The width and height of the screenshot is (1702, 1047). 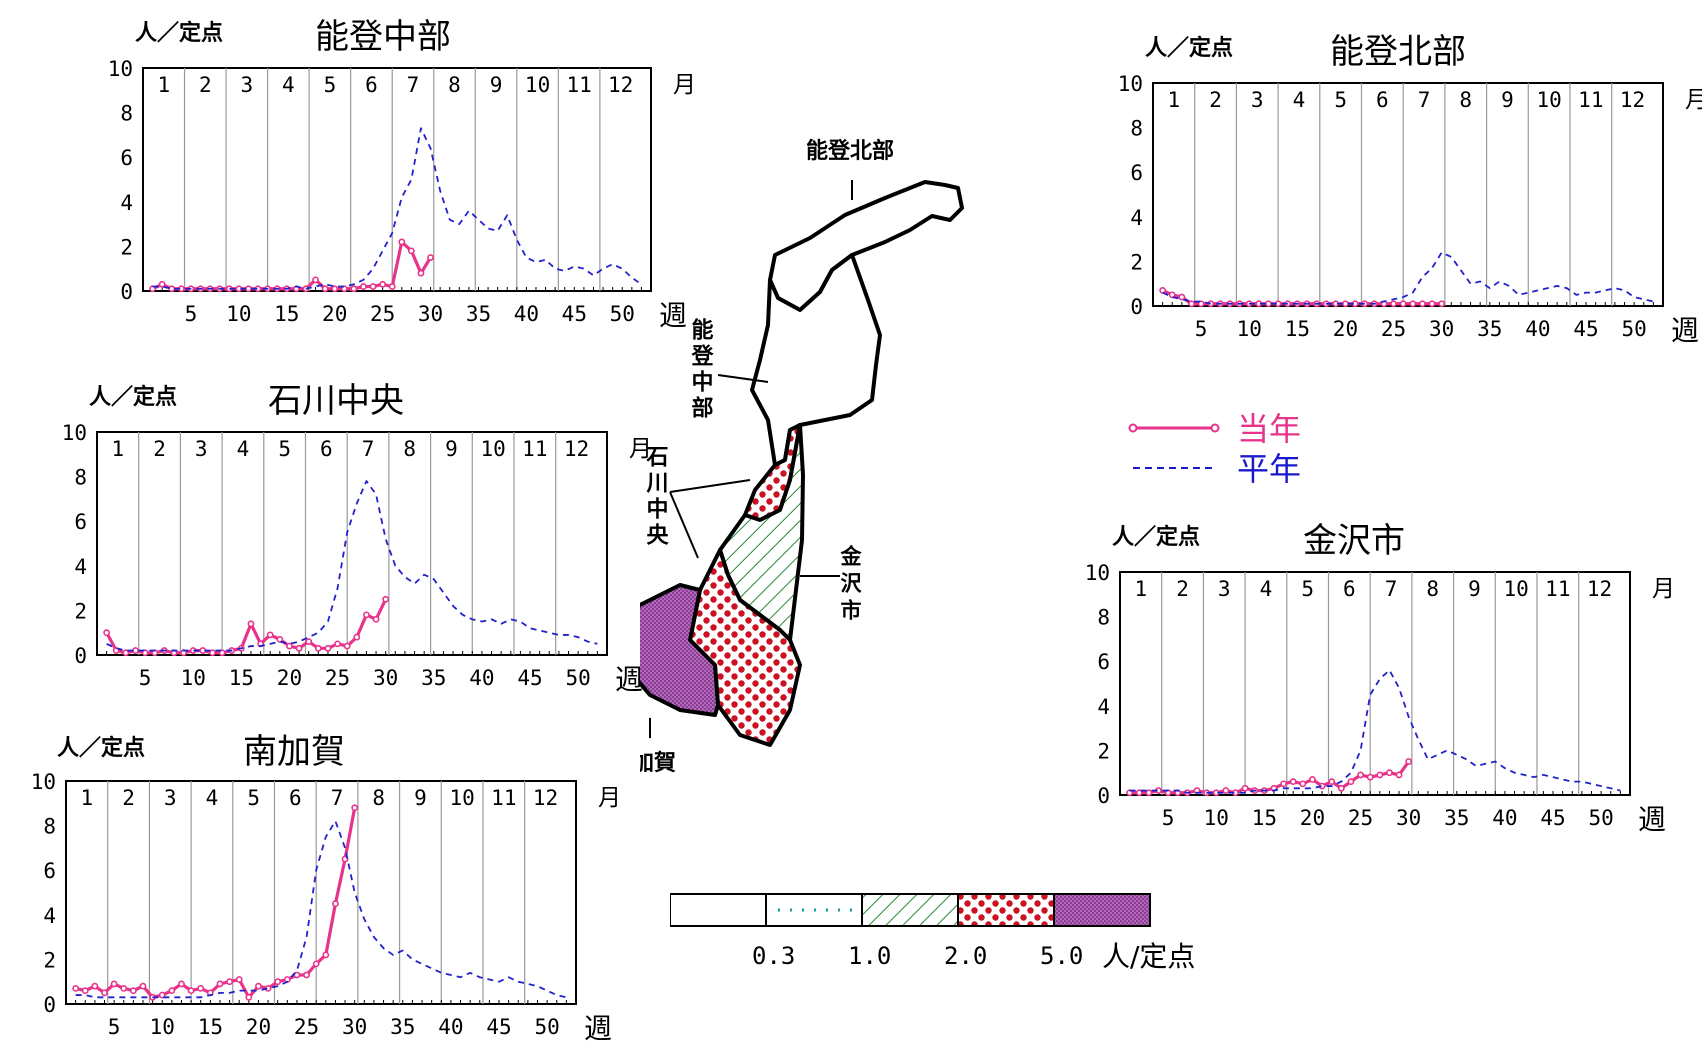 I want to click on chart-ishikawa_central-xtick-30: 30, so click(x=385, y=678).